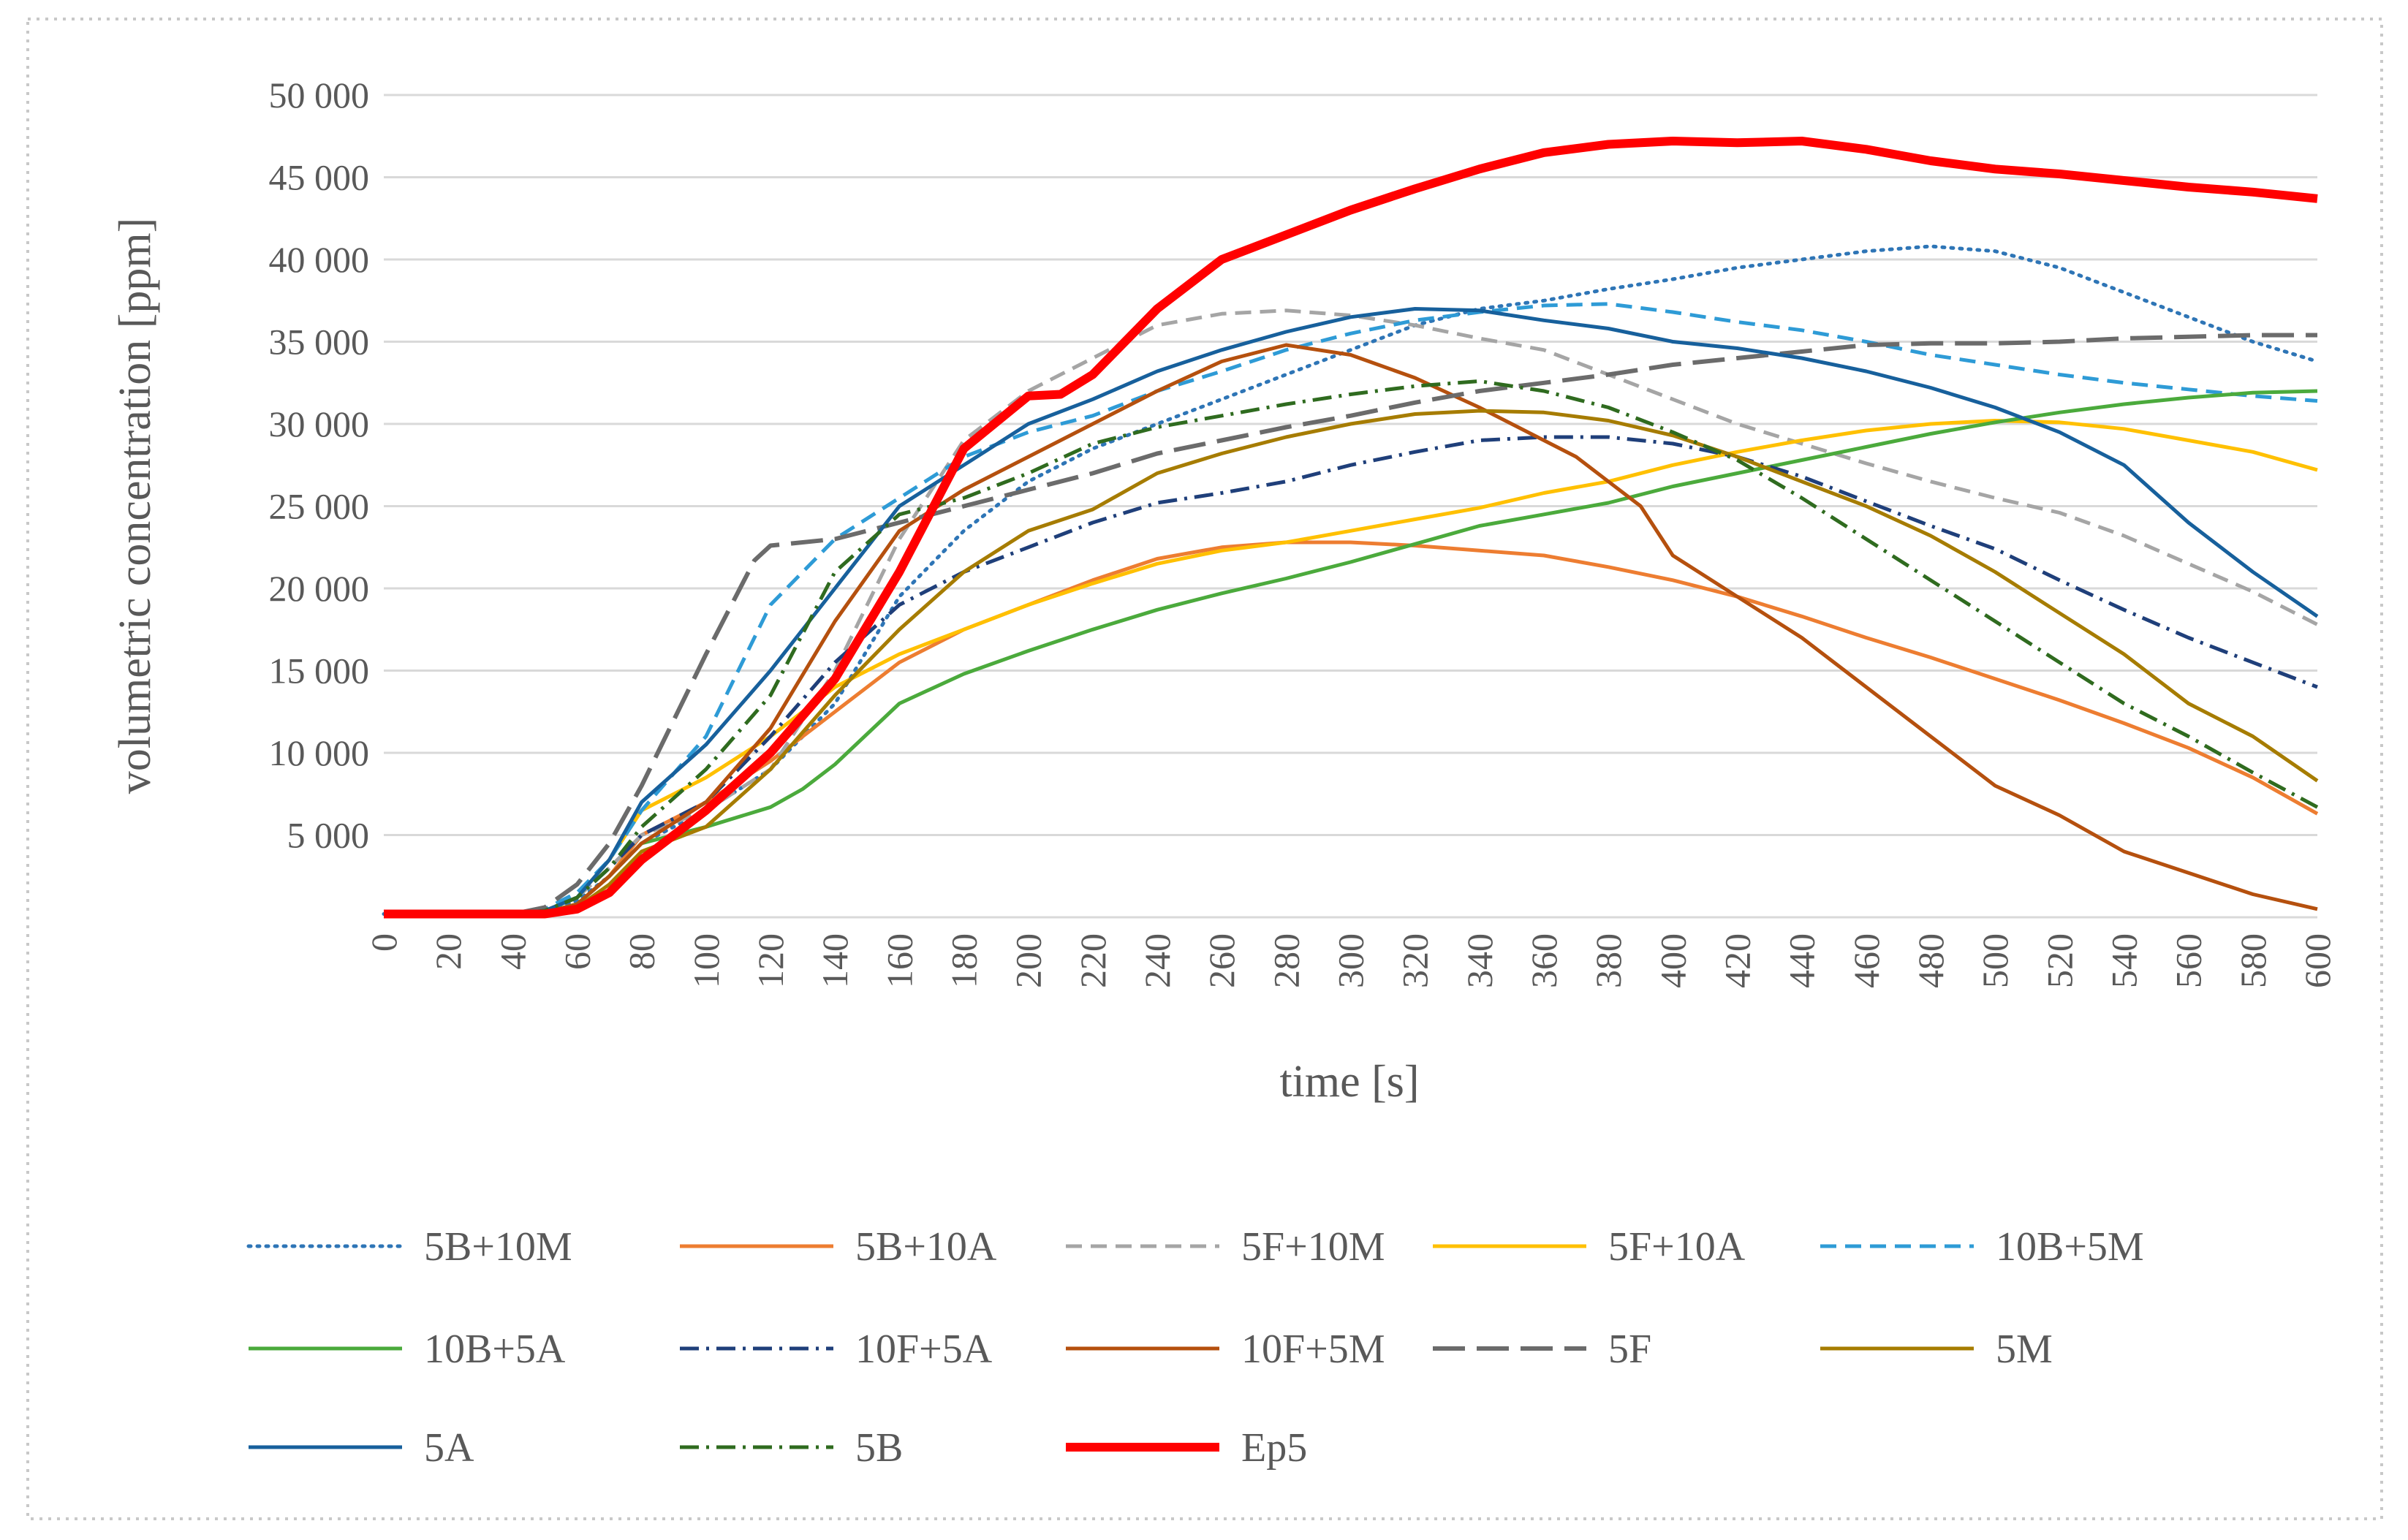 The height and width of the screenshot is (1540, 2408). I want to click on legend-item: 5F, so click(1542, 1349).